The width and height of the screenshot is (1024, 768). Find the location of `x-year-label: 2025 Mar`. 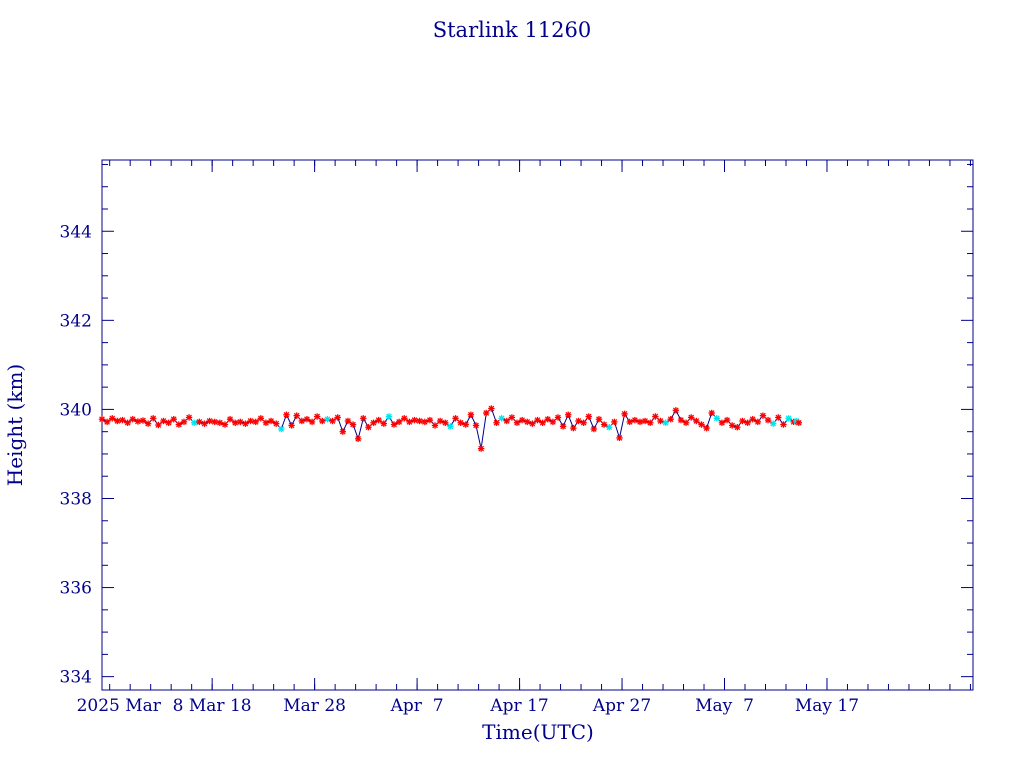

x-year-label: 2025 Mar is located at coordinates (119, 706).